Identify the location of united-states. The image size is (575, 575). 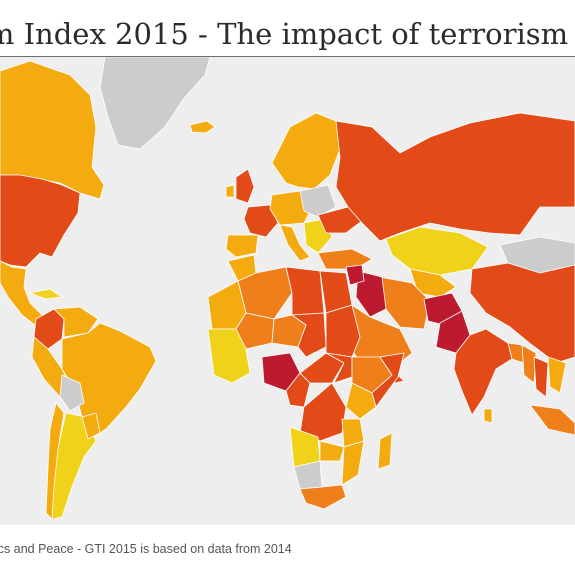
(40, 221).